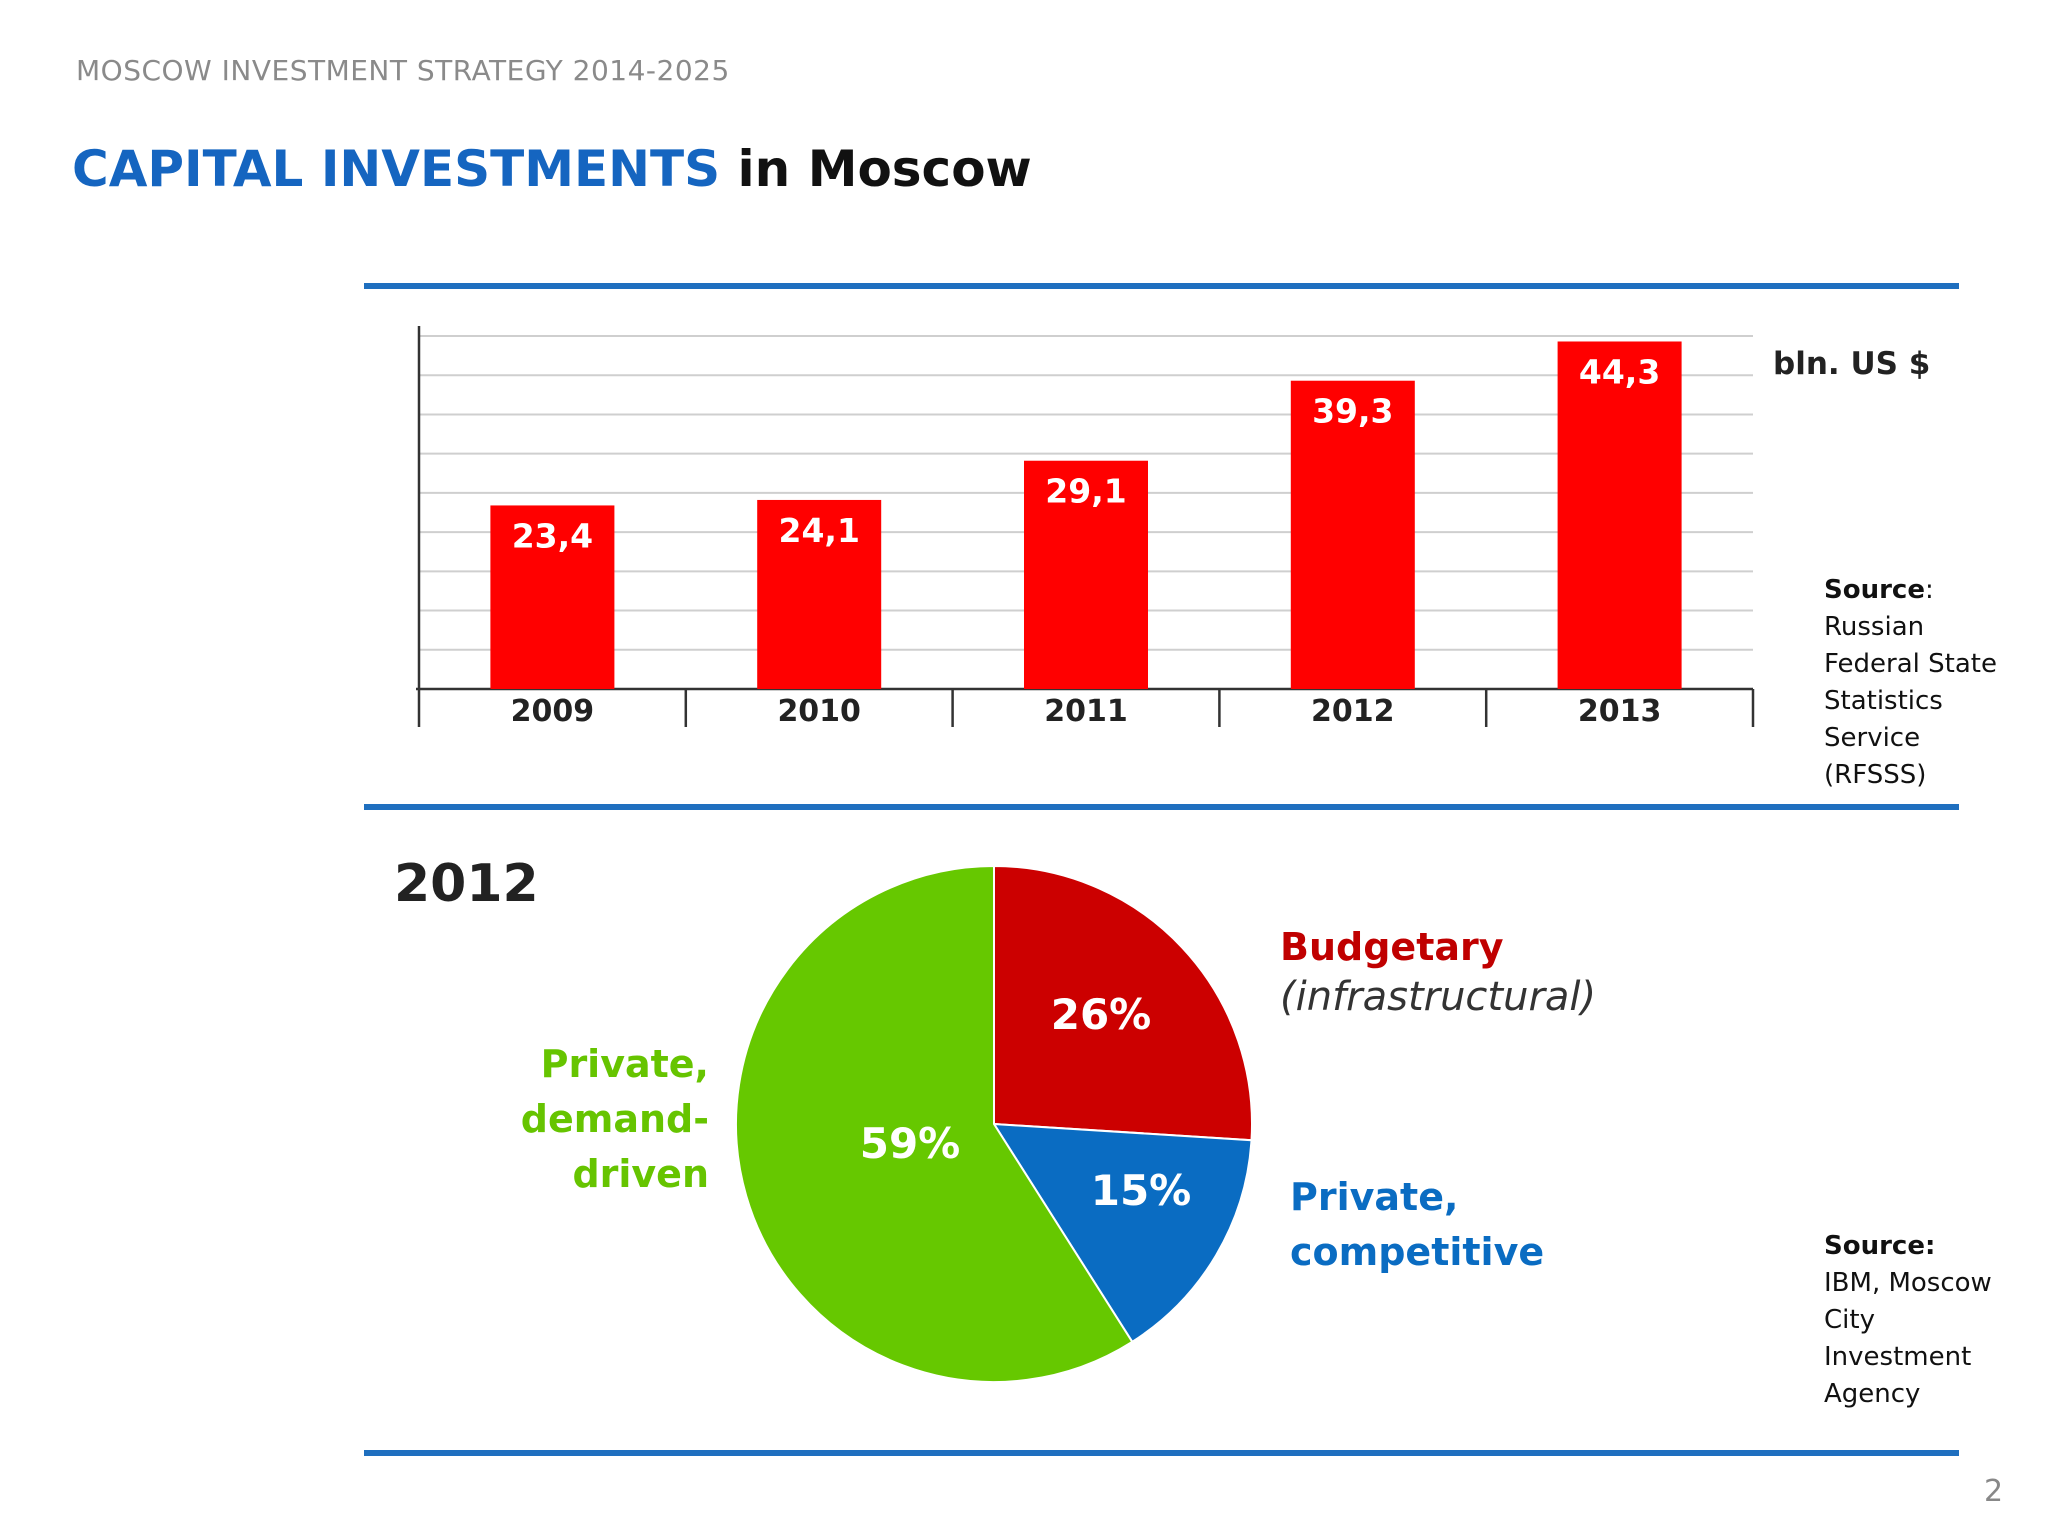 The width and height of the screenshot is (2048, 1536). Describe the element at coordinates (1619, 371) in the screenshot. I see `bar-value-label: 44,3` at that location.